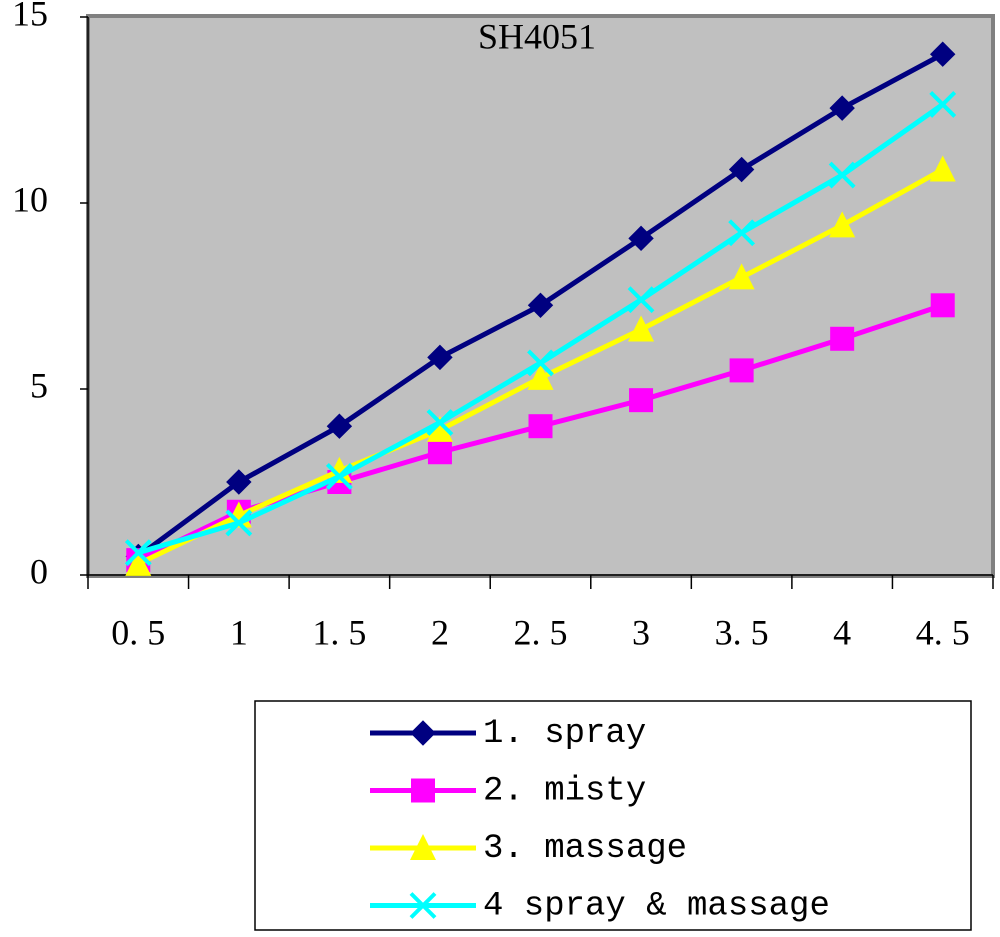 This screenshot has width=1000, height=937. What do you see at coordinates (564, 734) in the screenshot?
I see `legend-label: 1. spray` at bounding box center [564, 734].